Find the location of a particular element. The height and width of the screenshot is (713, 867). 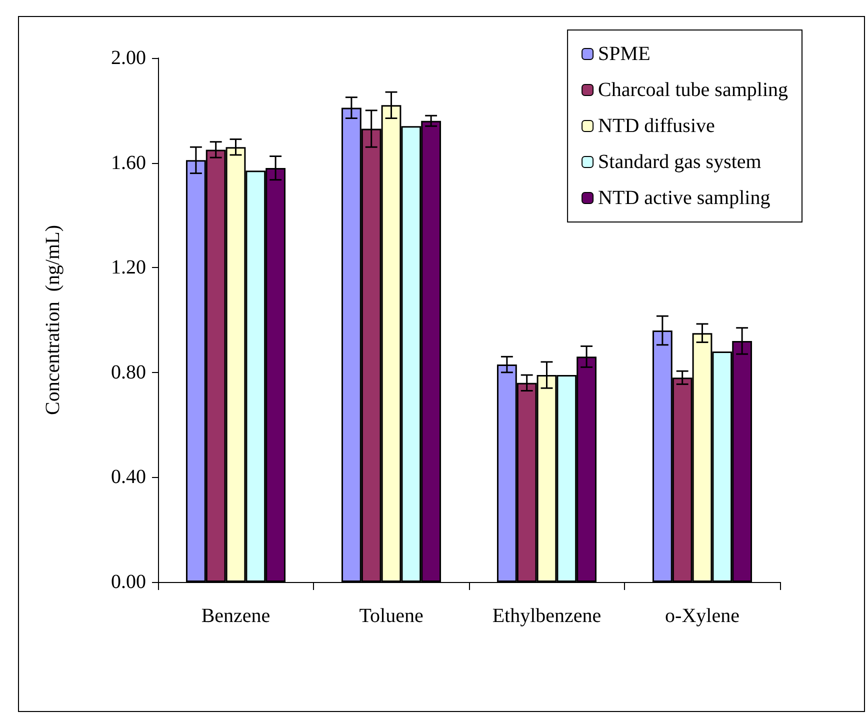

x-tick-label: Benzene is located at coordinates (235, 616).